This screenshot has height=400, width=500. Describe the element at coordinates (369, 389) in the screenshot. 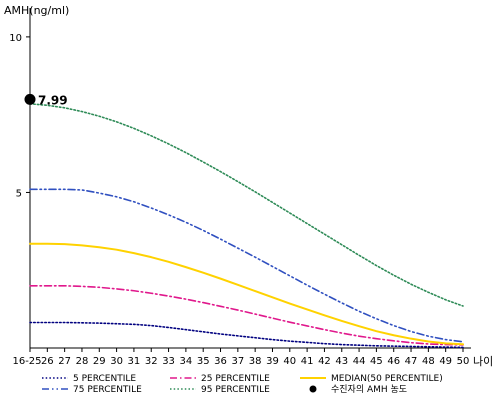

I see `legend-label-patient-amh: 수진자의 AMH 농도` at that location.